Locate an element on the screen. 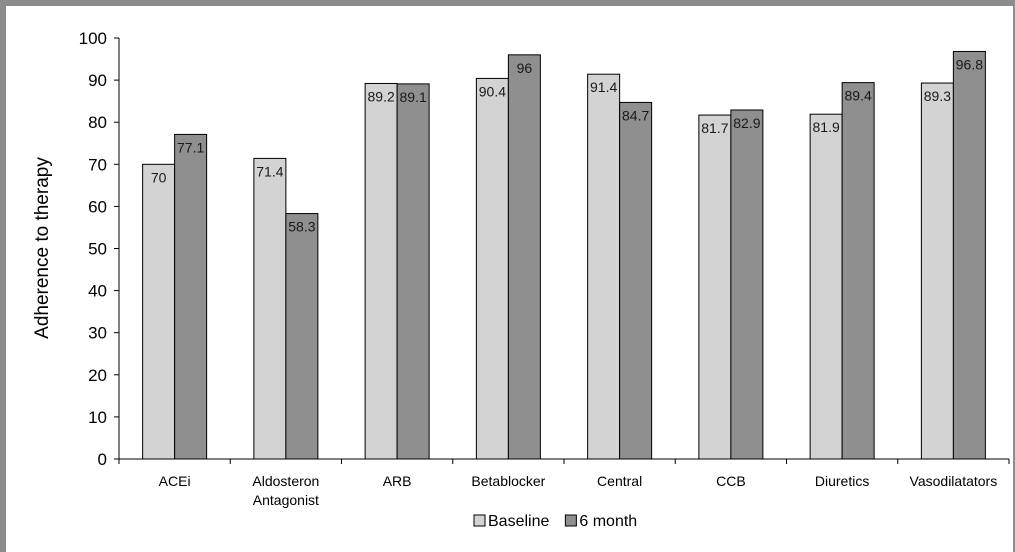 This screenshot has height=552, width=1015. x-tick-label: Central is located at coordinates (619, 481).